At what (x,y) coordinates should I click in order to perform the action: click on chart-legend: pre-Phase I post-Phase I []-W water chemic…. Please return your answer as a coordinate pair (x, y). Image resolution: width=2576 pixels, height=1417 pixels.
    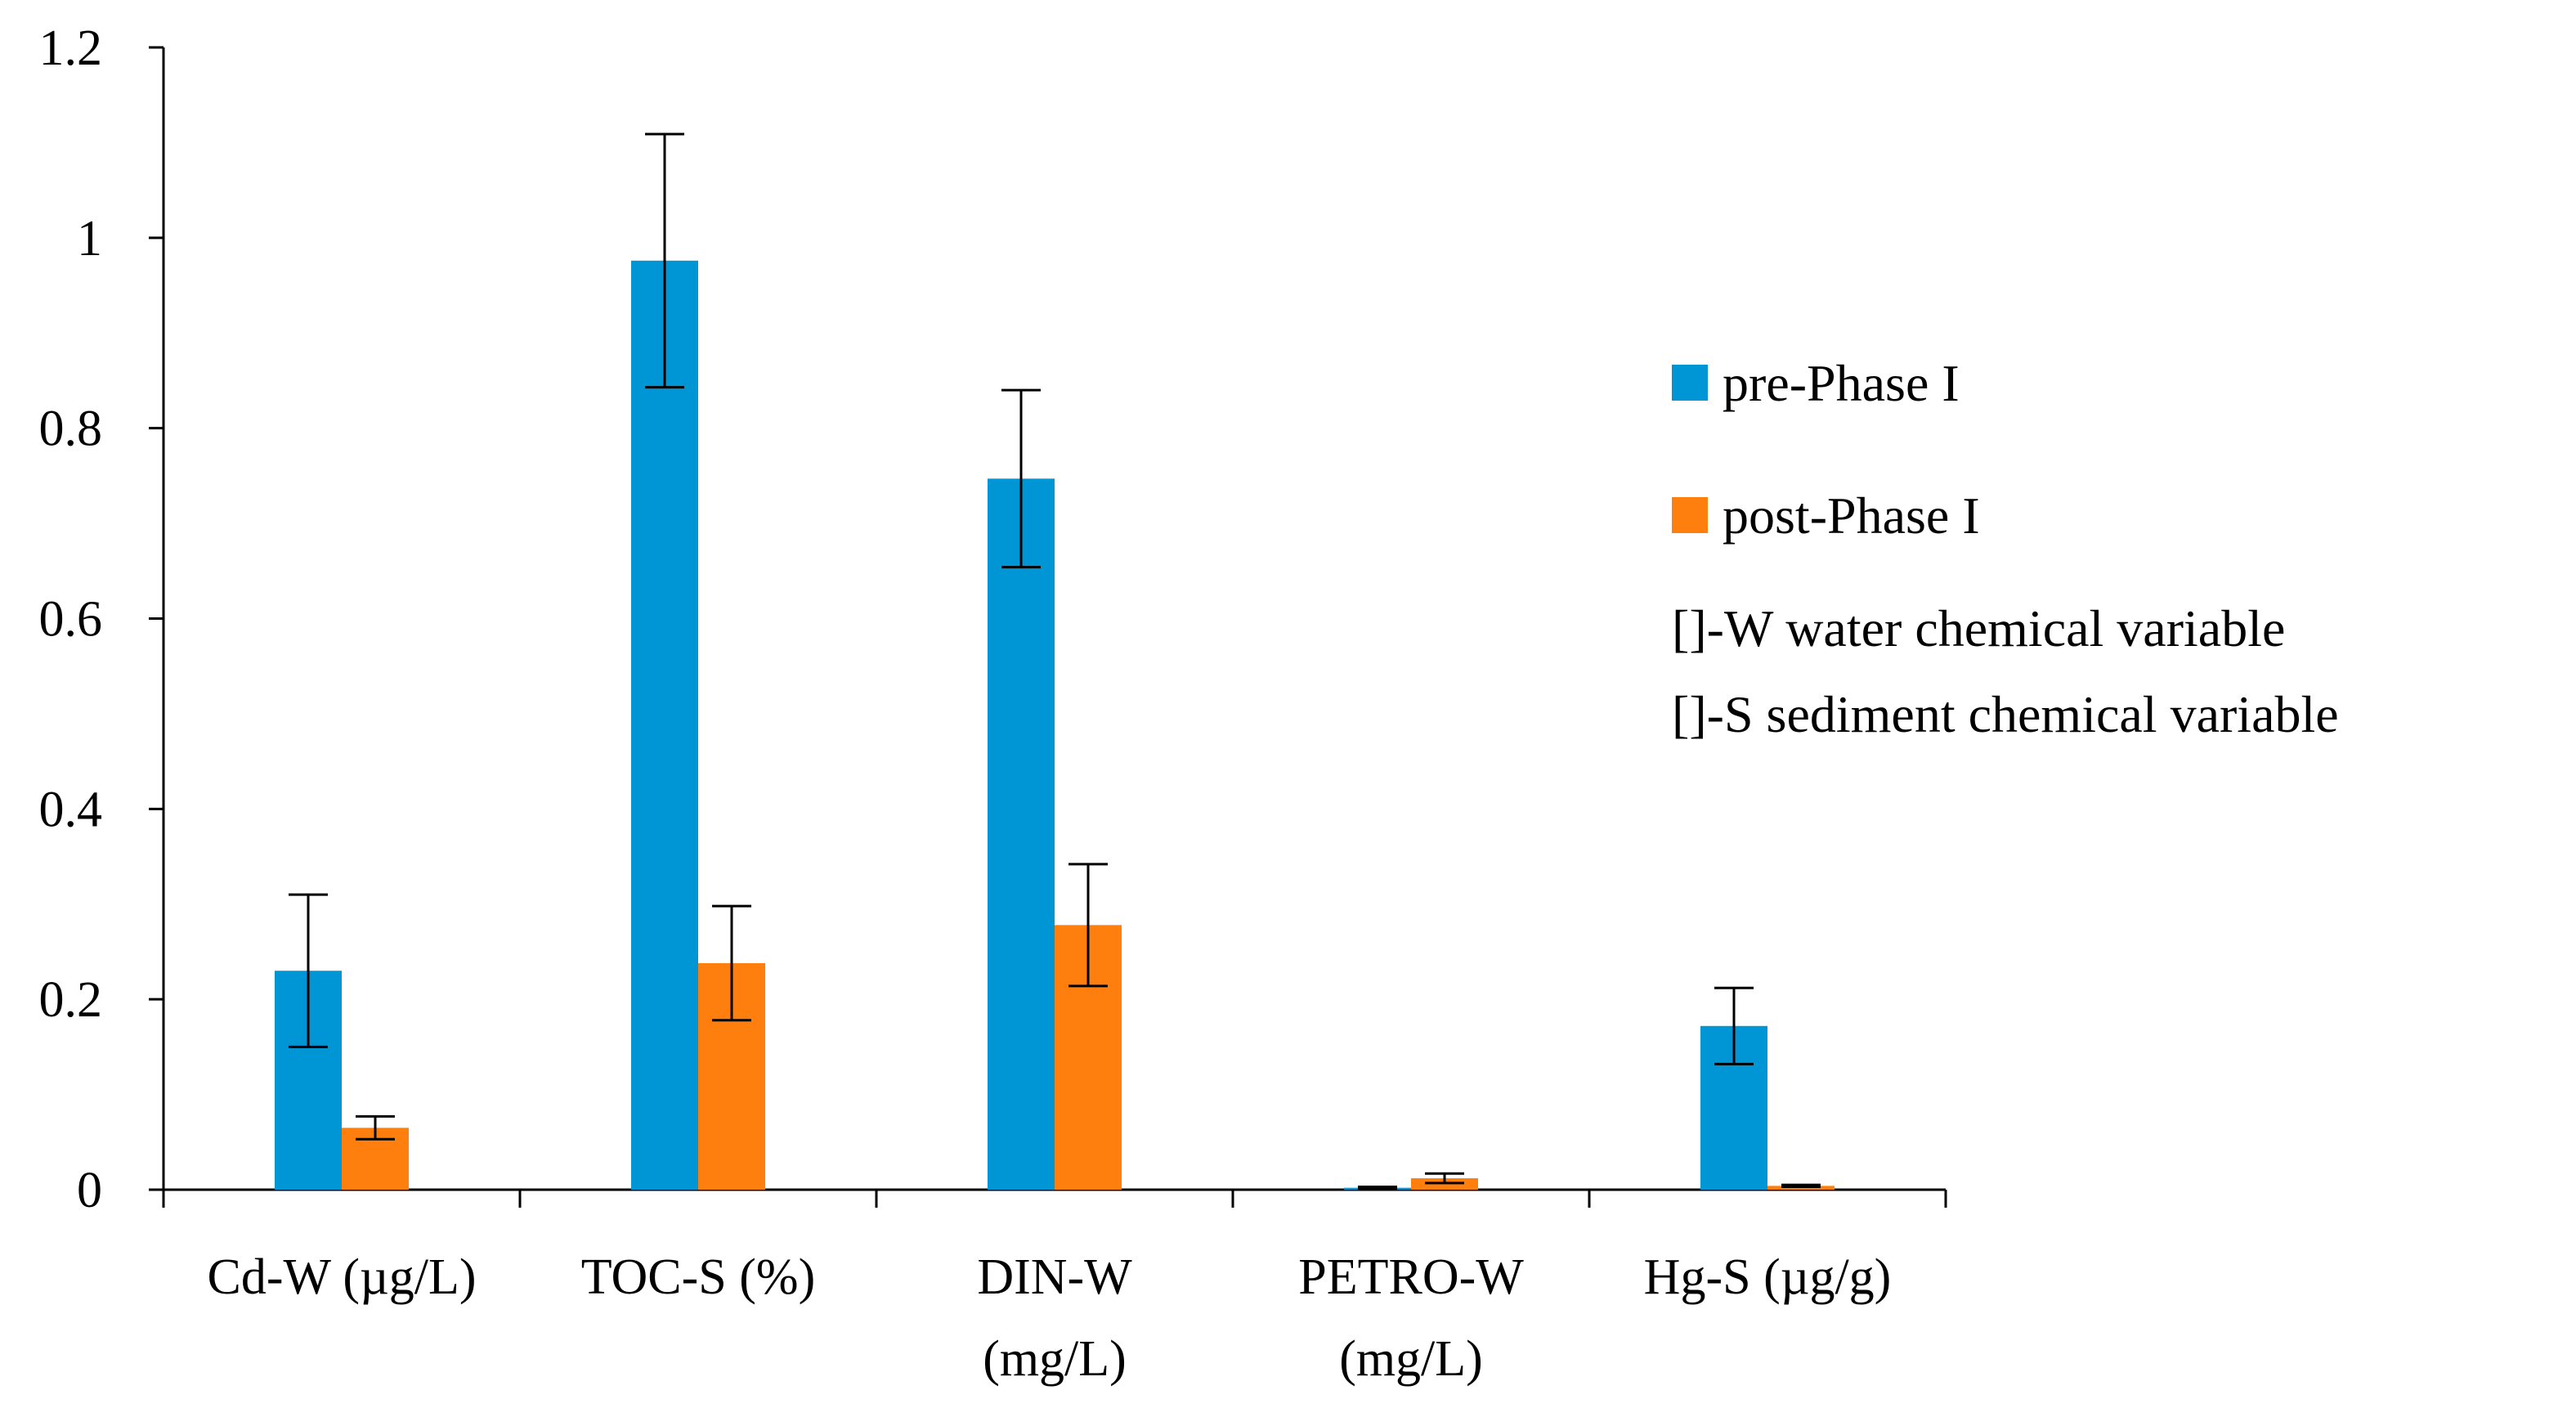
    Looking at the image, I should click on (2005, 548).